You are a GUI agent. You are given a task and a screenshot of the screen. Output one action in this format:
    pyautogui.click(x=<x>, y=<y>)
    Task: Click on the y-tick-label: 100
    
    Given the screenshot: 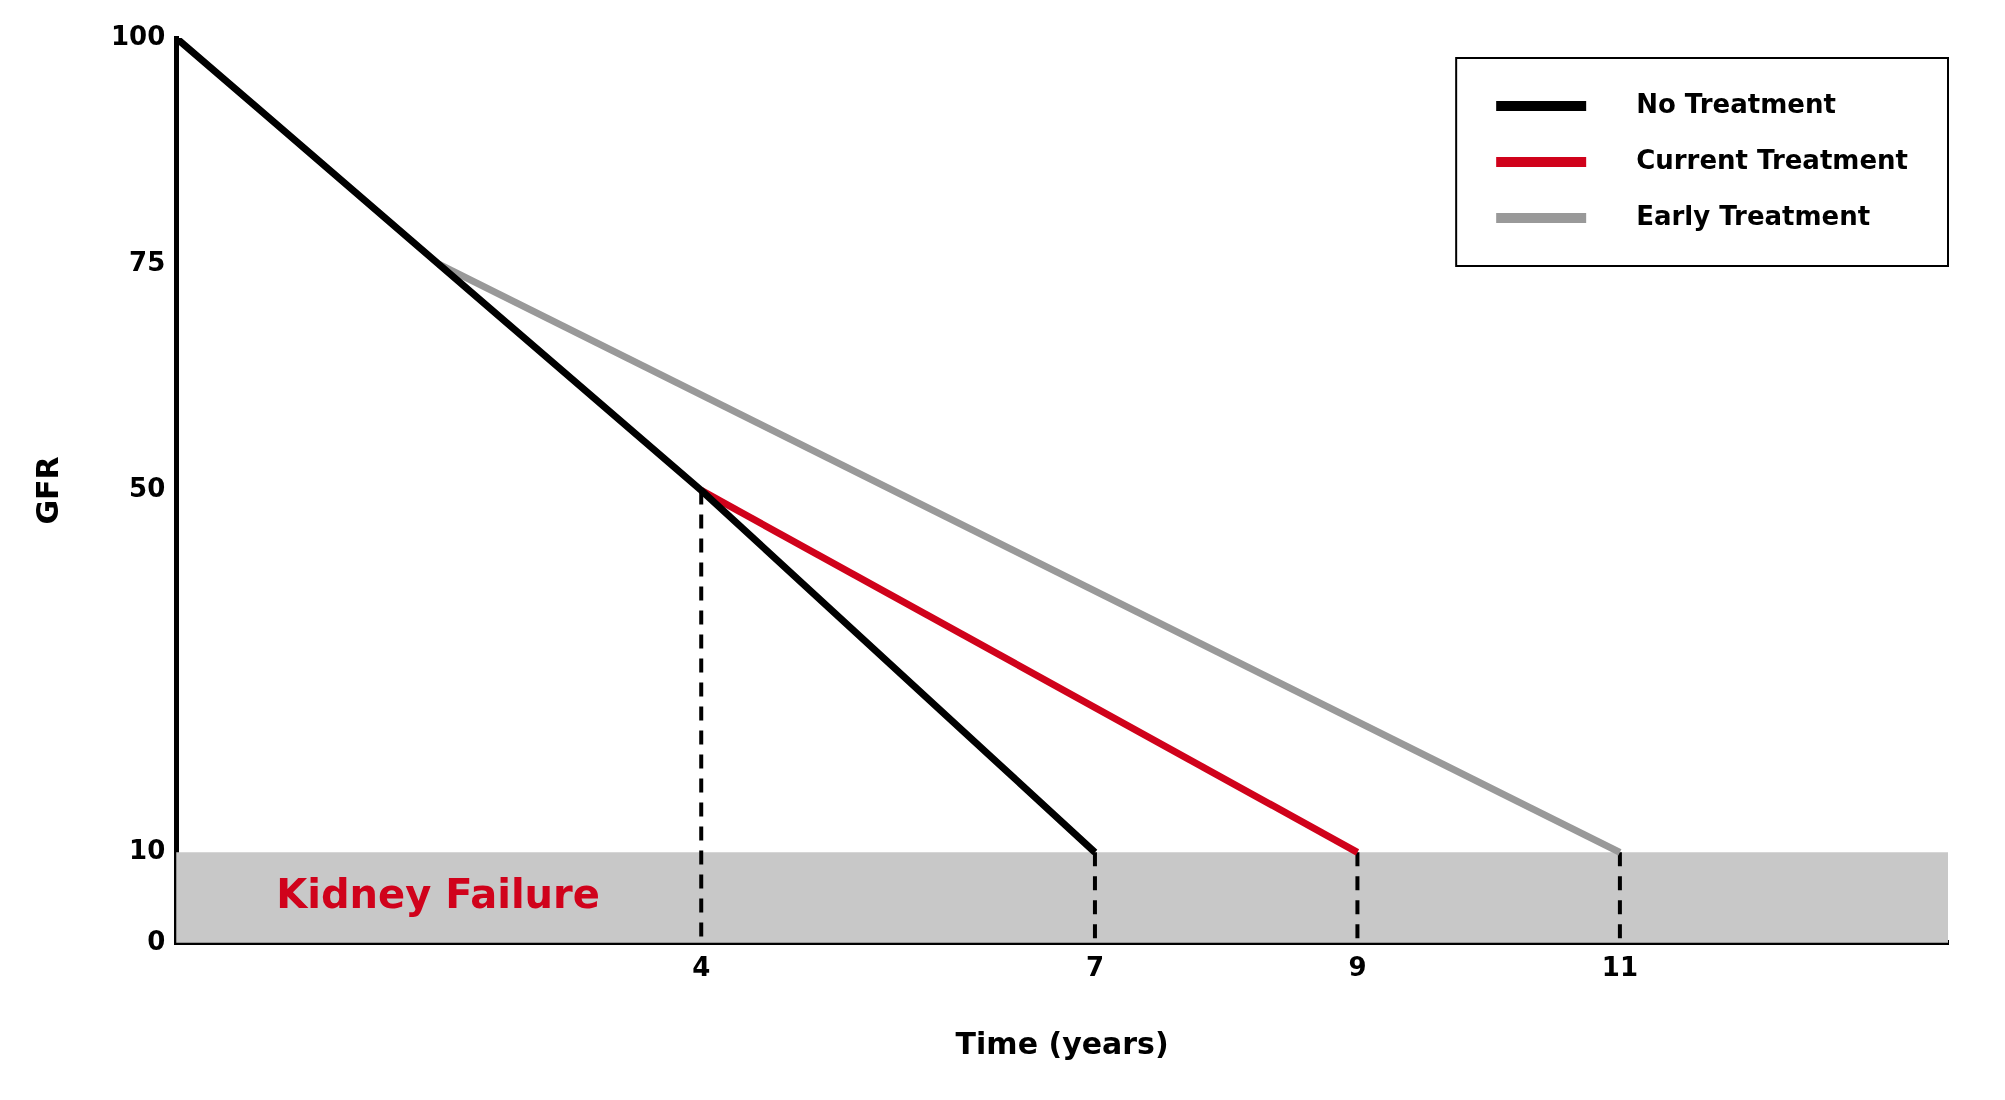 What is the action you would take?
    pyautogui.click(x=138, y=35)
    